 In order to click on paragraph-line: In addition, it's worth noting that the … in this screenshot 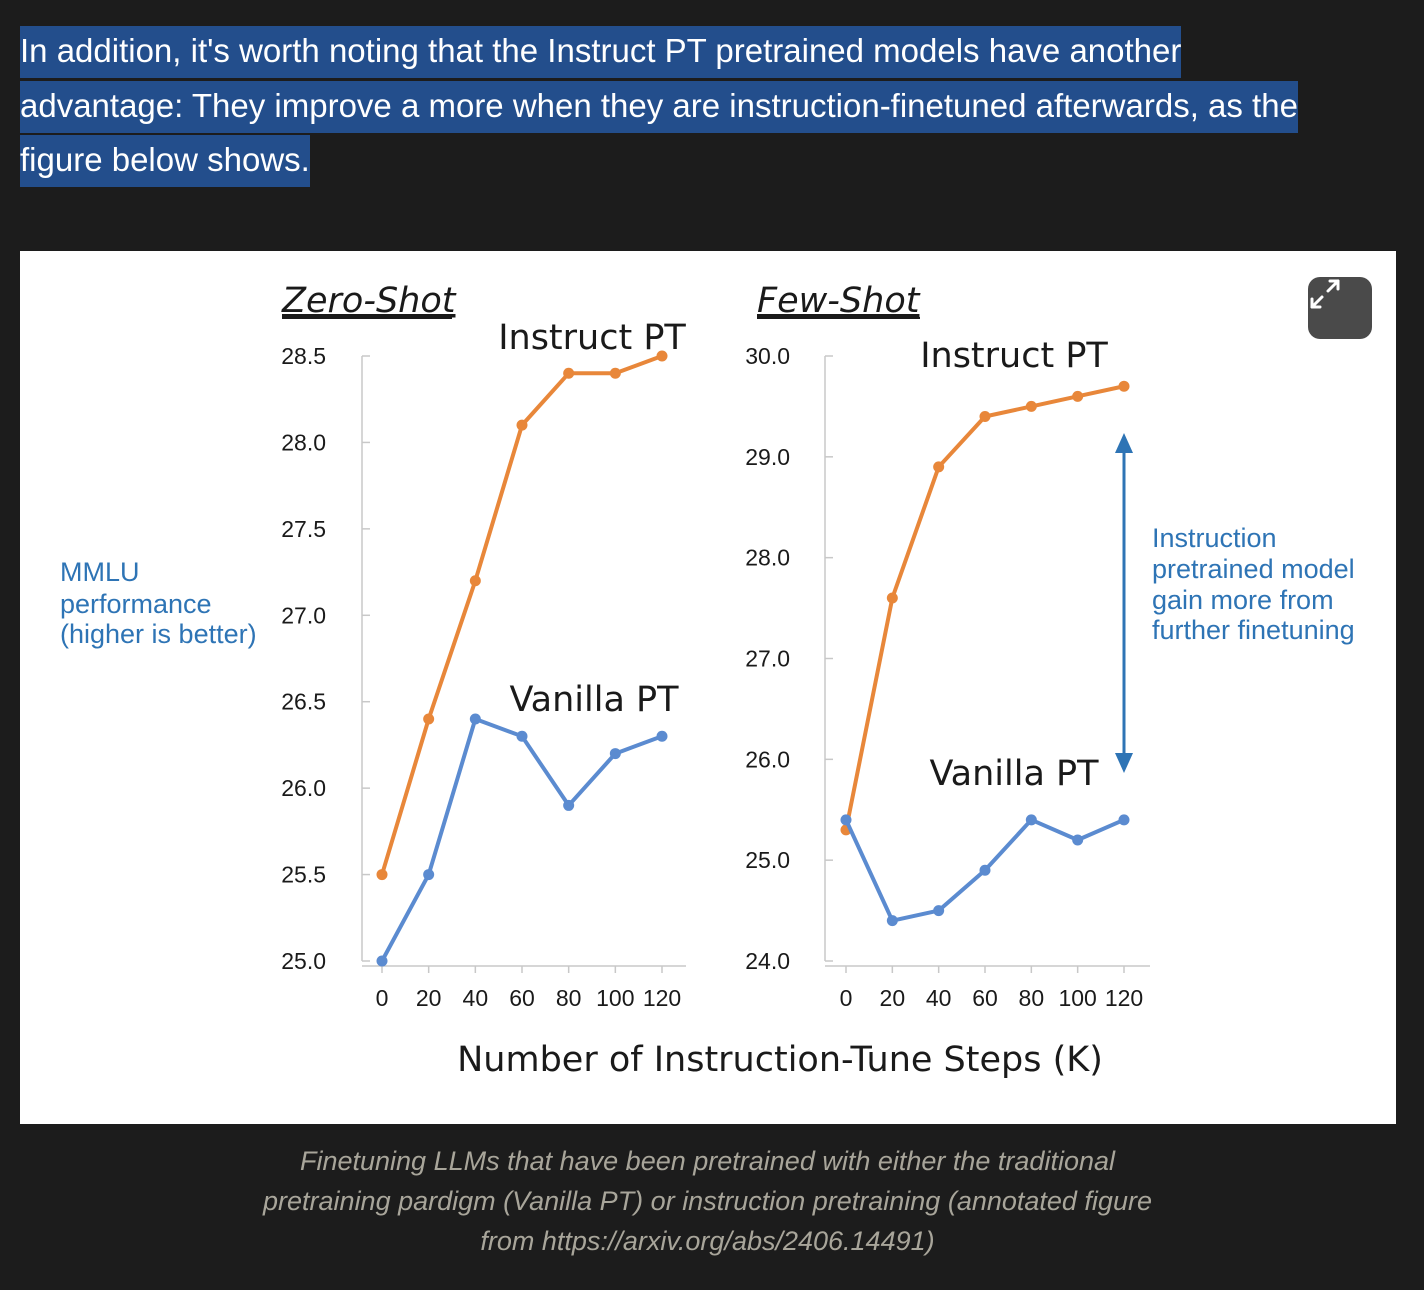, I will do `click(601, 52)`.